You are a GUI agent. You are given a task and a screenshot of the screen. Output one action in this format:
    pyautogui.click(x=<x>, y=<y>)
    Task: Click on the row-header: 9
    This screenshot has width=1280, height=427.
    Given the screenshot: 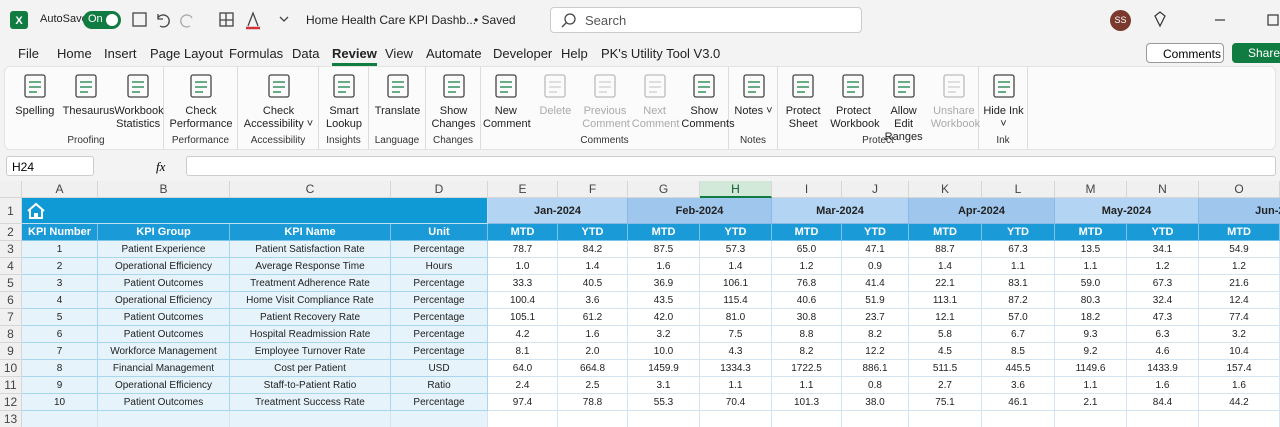 What is the action you would take?
    pyautogui.click(x=11, y=351)
    